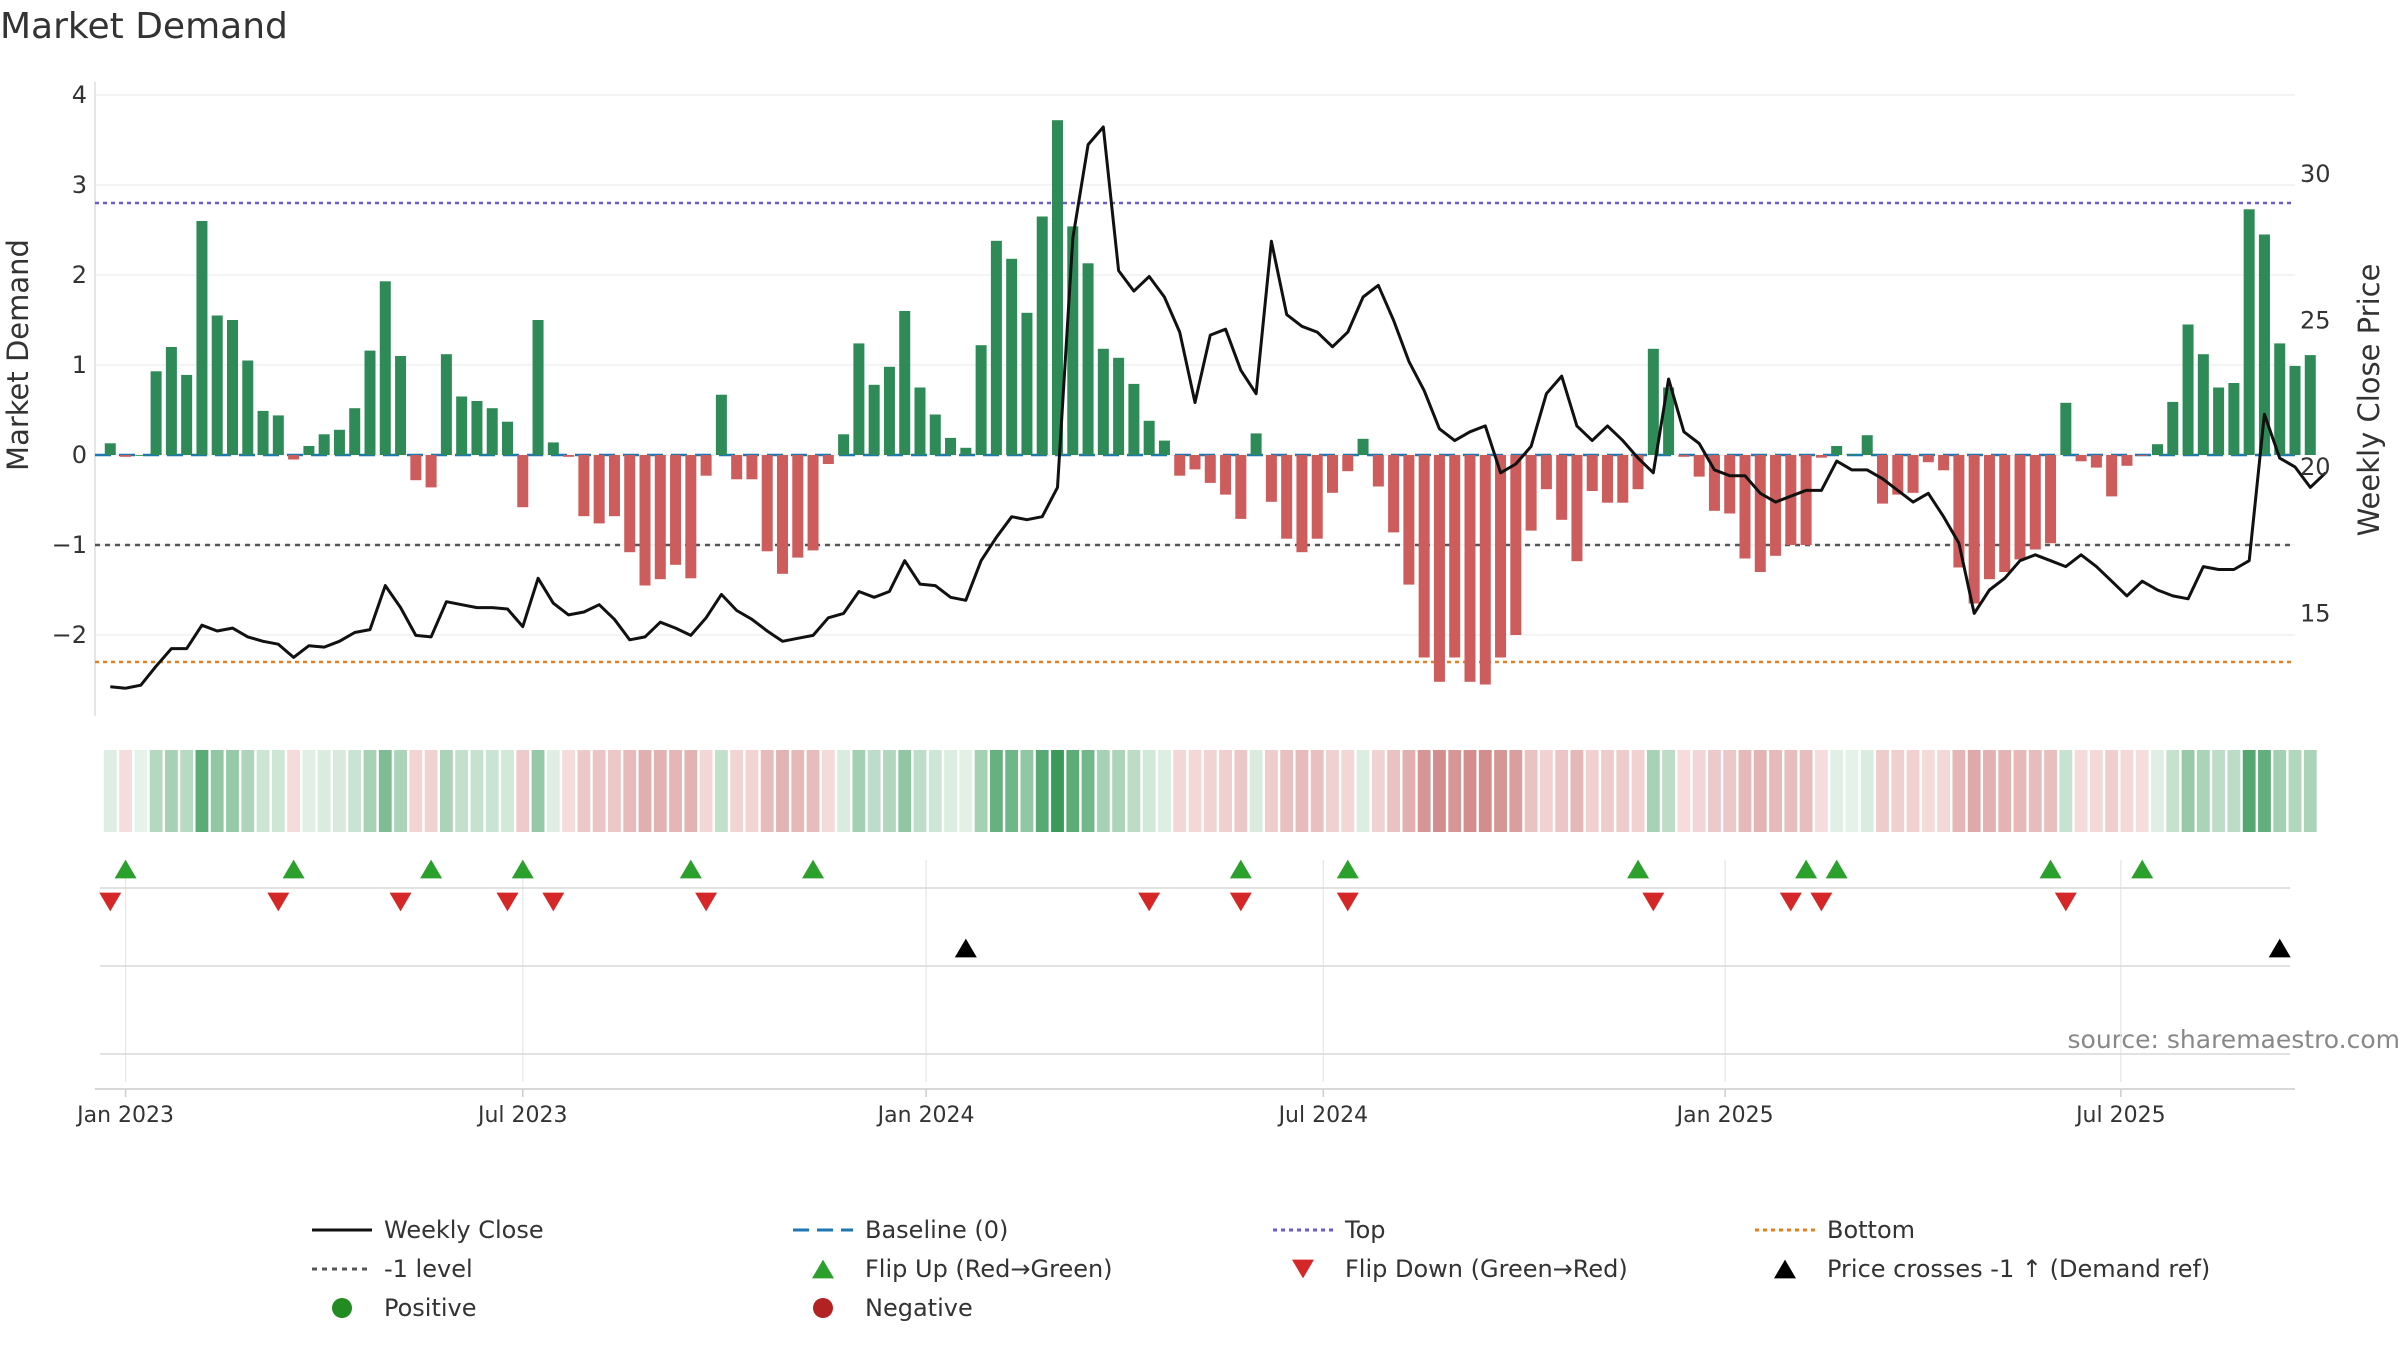  I want to click on x-tick-label: Jul 2024, so click(1323, 1115).